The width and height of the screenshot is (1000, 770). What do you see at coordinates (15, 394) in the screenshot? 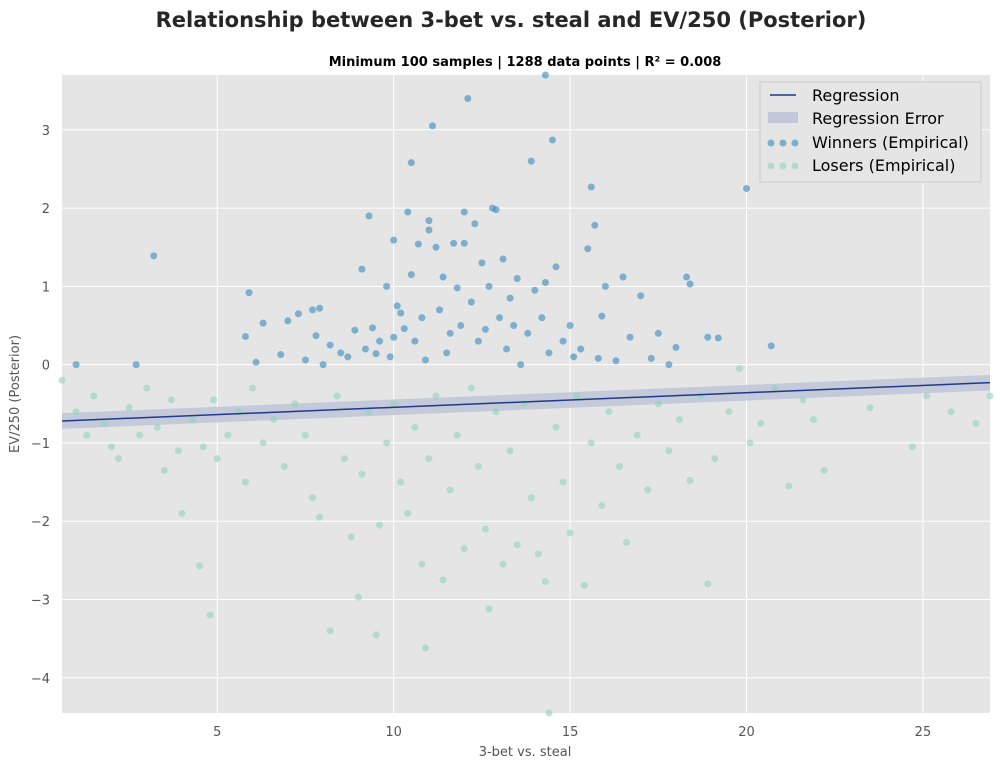
I see `y-axis-label: EV/250 (Posterior)` at bounding box center [15, 394].